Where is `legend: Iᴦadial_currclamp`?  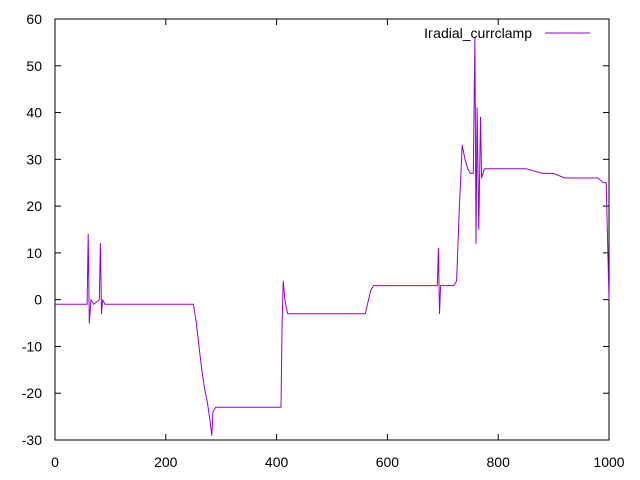
legend: Iᴦadial_currclamp is located at coordinates (507, 33).